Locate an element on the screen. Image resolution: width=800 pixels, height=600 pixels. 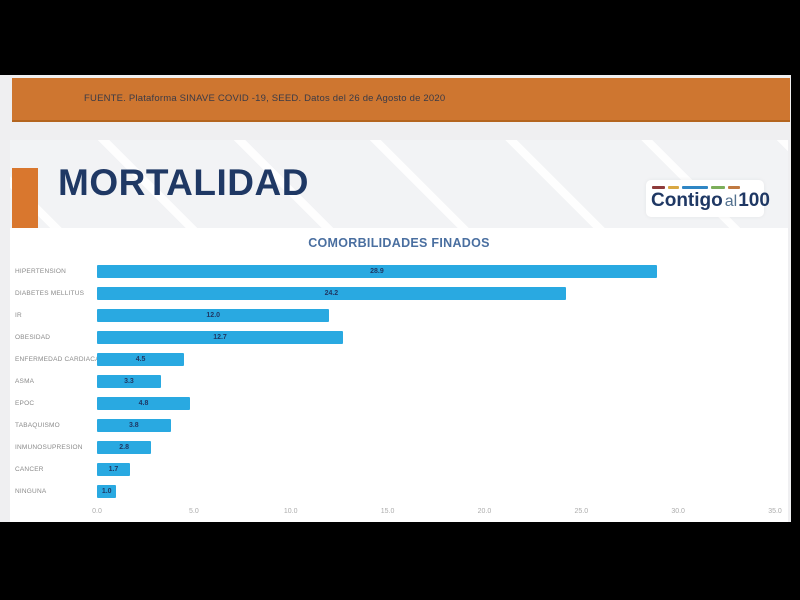
bar-value-label: 24.2 is located at coordinates (331, 293).